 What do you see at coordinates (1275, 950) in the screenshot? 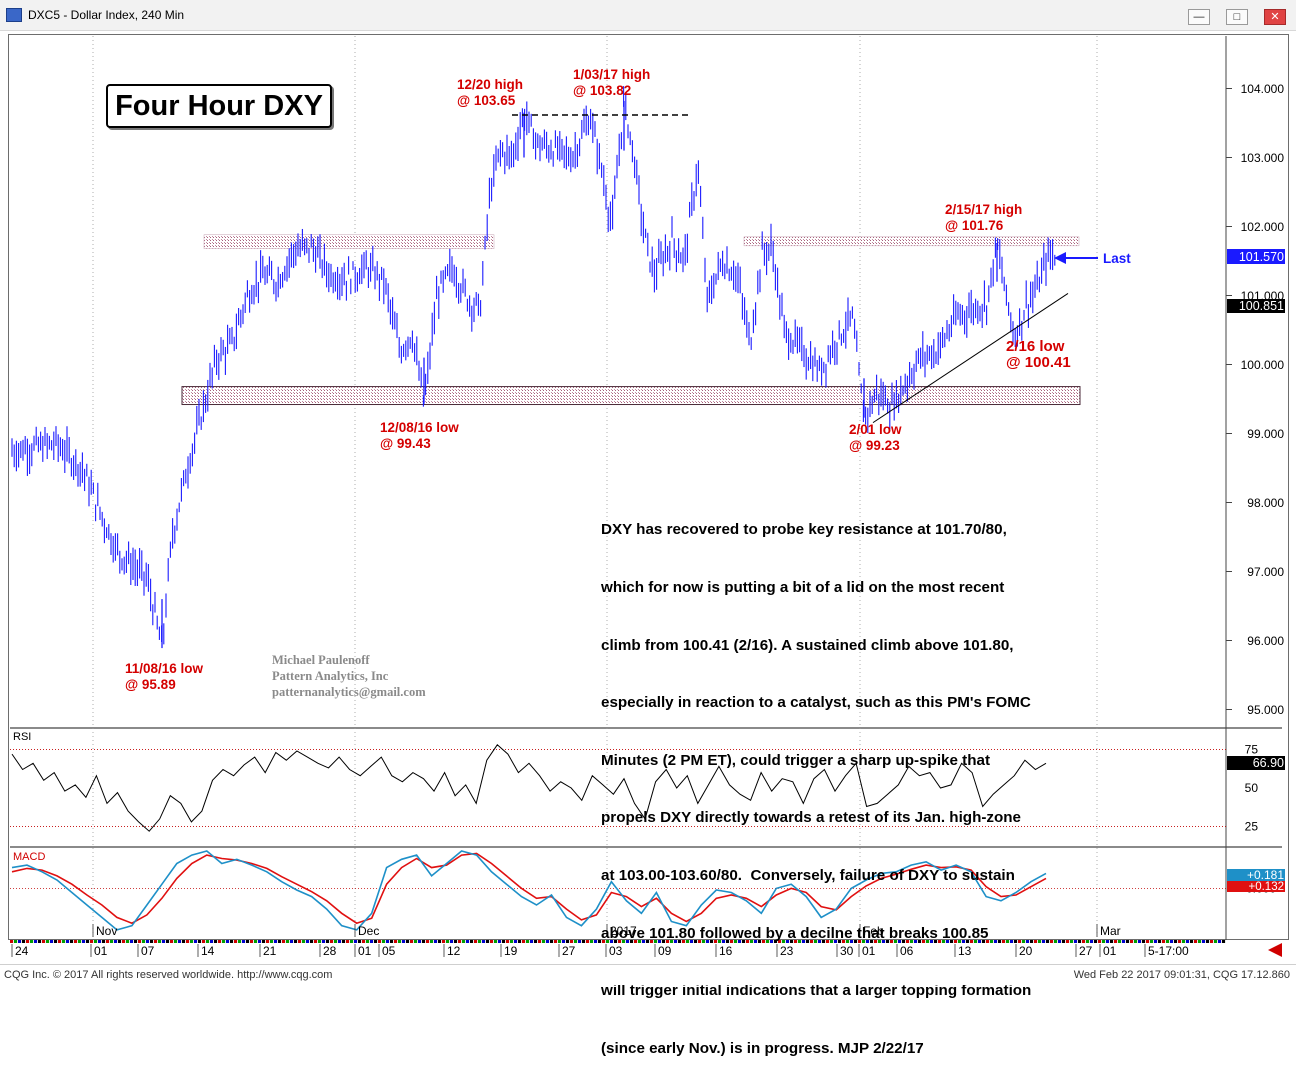
I see `scroll-left-icon` at bounding box center [1275, 950].